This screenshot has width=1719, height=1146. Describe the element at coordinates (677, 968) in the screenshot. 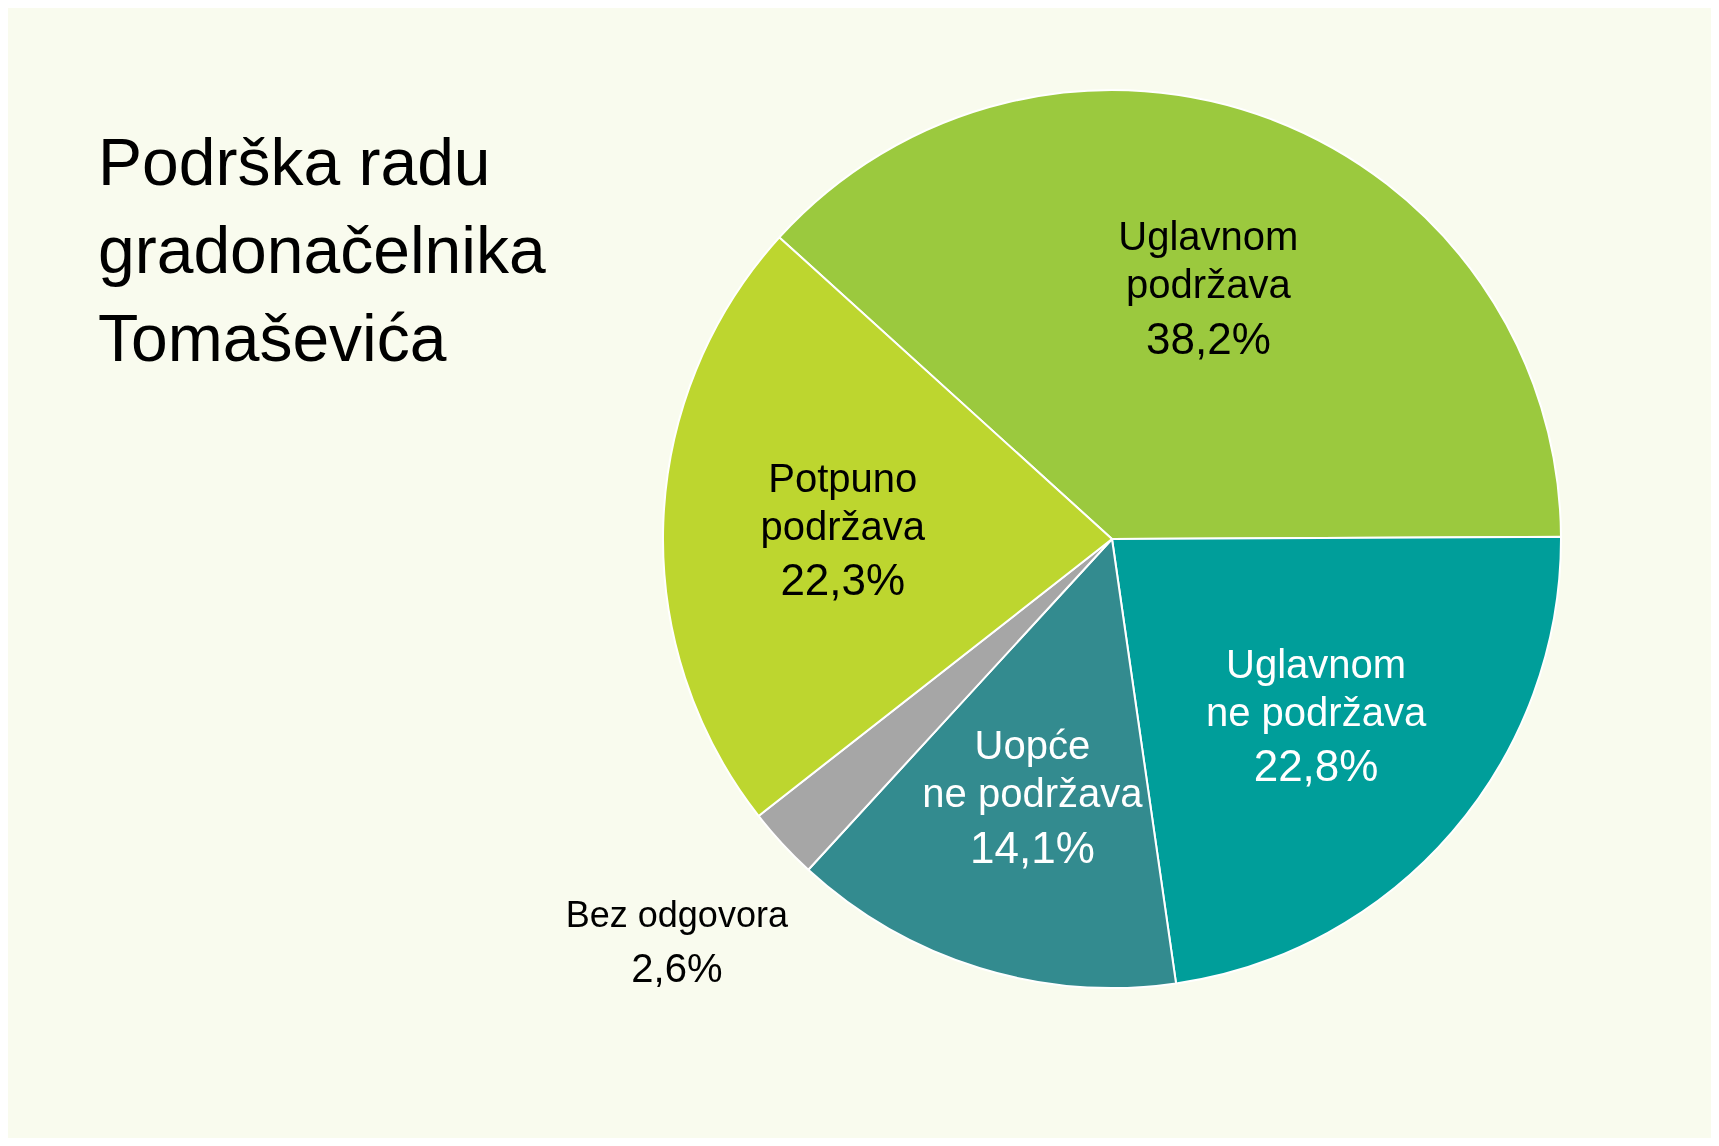

I see `data-label: 2,6%` at that location.